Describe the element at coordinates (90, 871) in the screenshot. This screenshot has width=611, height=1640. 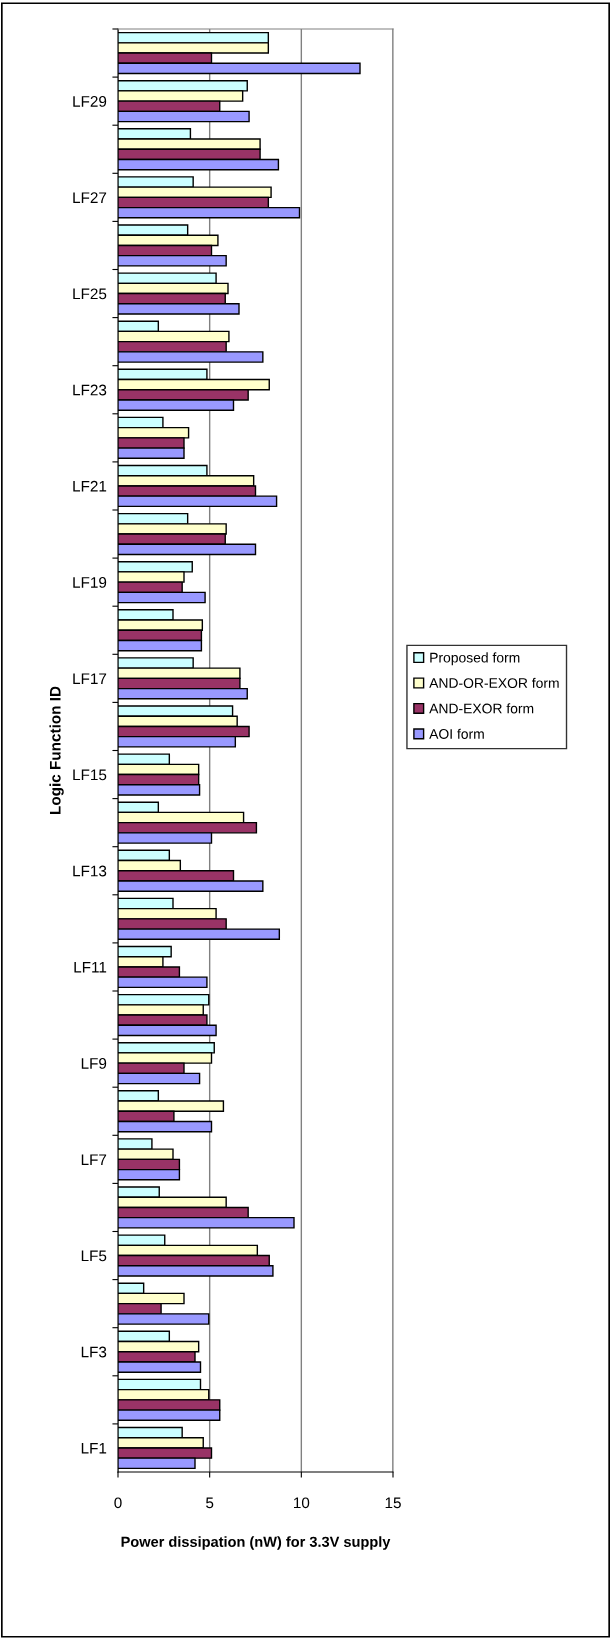
I see `y-tick-label: LF13` at that location.